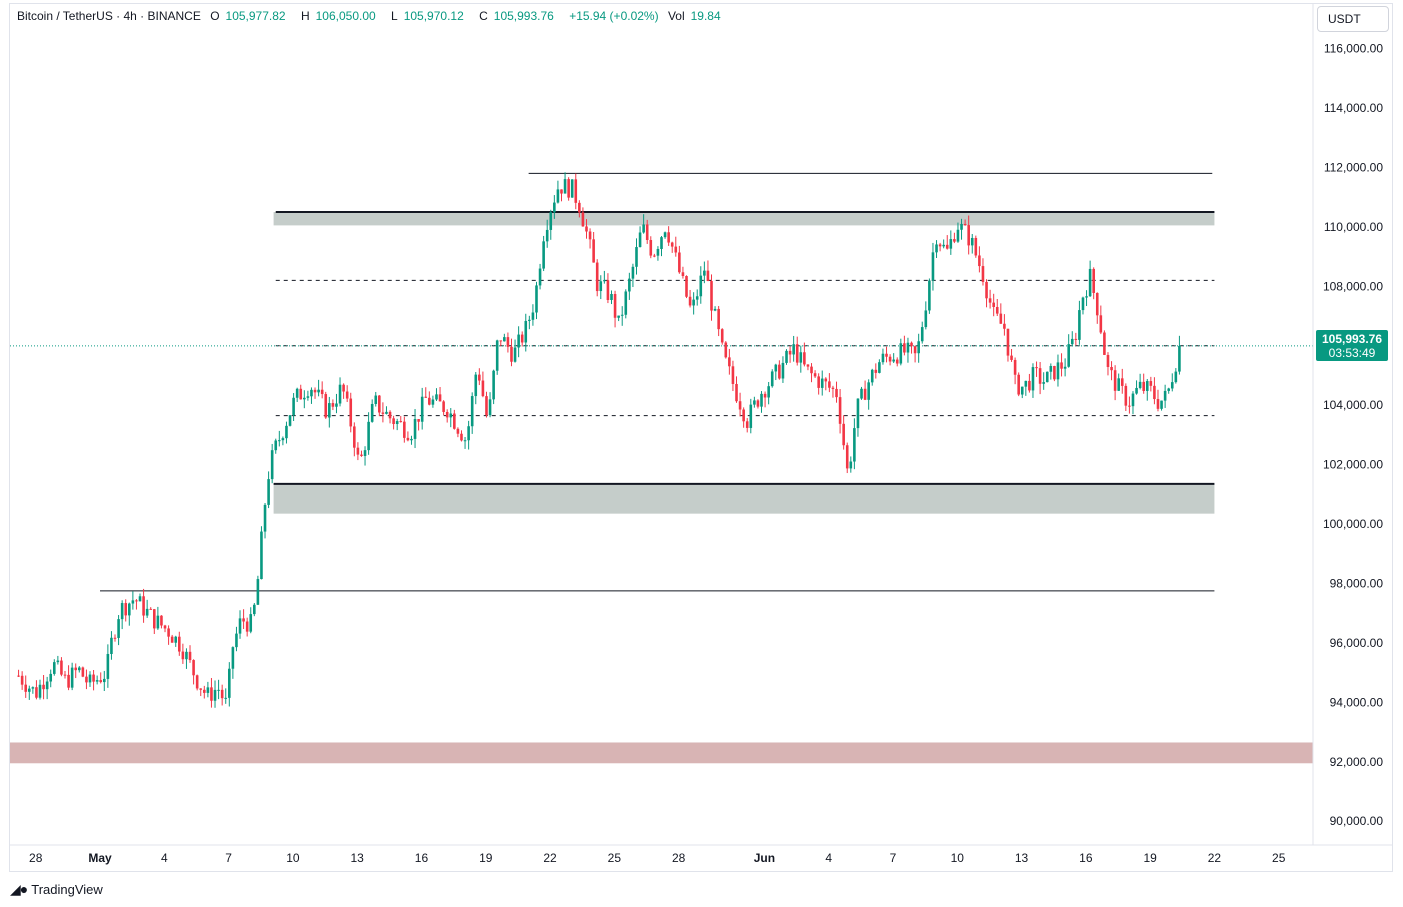 The height and width of the screenshot is (907, 1403). Describe the element at coordinates (1357, 583) in the screenshot. I see `price-tick-label: 98,000.00` at that location.